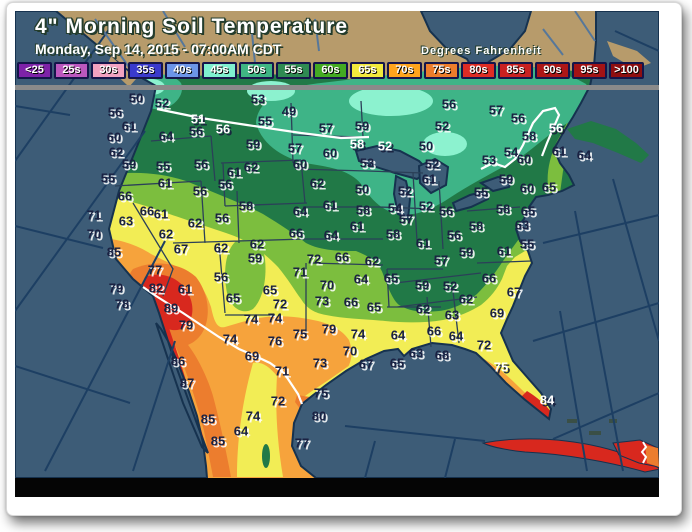 The width and height of the screenshot is (692, 532). I want to click on unit-label: Degrees Fahrenheit, so click(481, 51).